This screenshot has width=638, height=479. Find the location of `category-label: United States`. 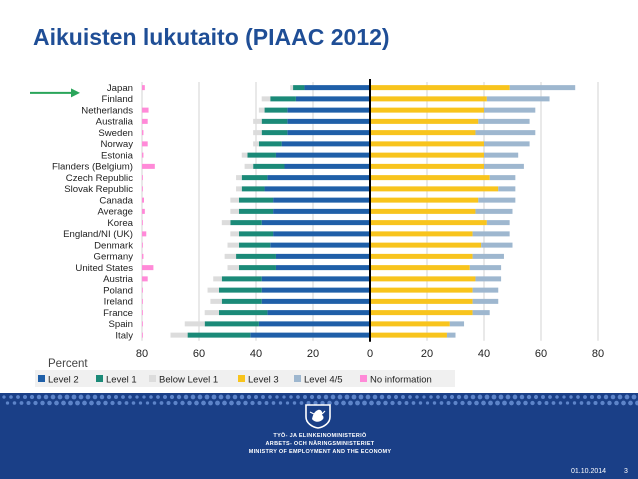

category-label: United States is located at coordinates (104, 268).